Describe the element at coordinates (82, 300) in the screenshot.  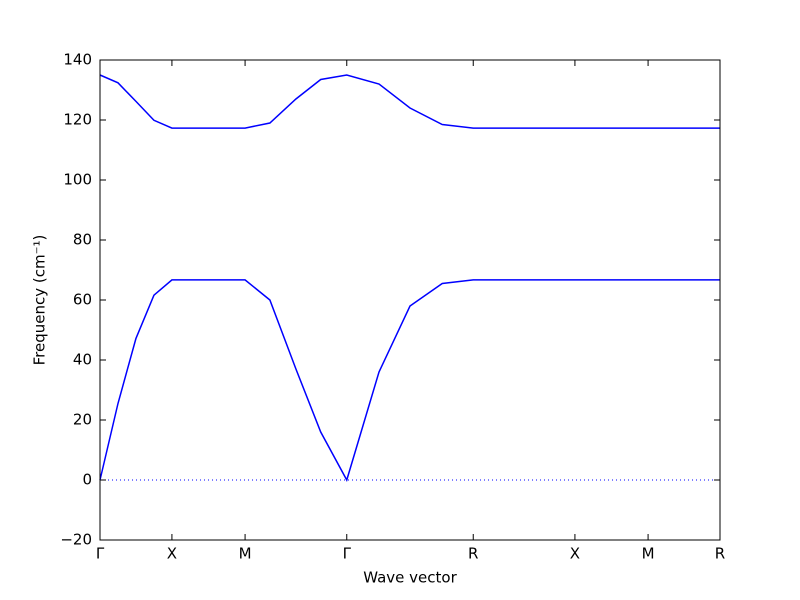
I see `y-tick-label: 60` at that location.